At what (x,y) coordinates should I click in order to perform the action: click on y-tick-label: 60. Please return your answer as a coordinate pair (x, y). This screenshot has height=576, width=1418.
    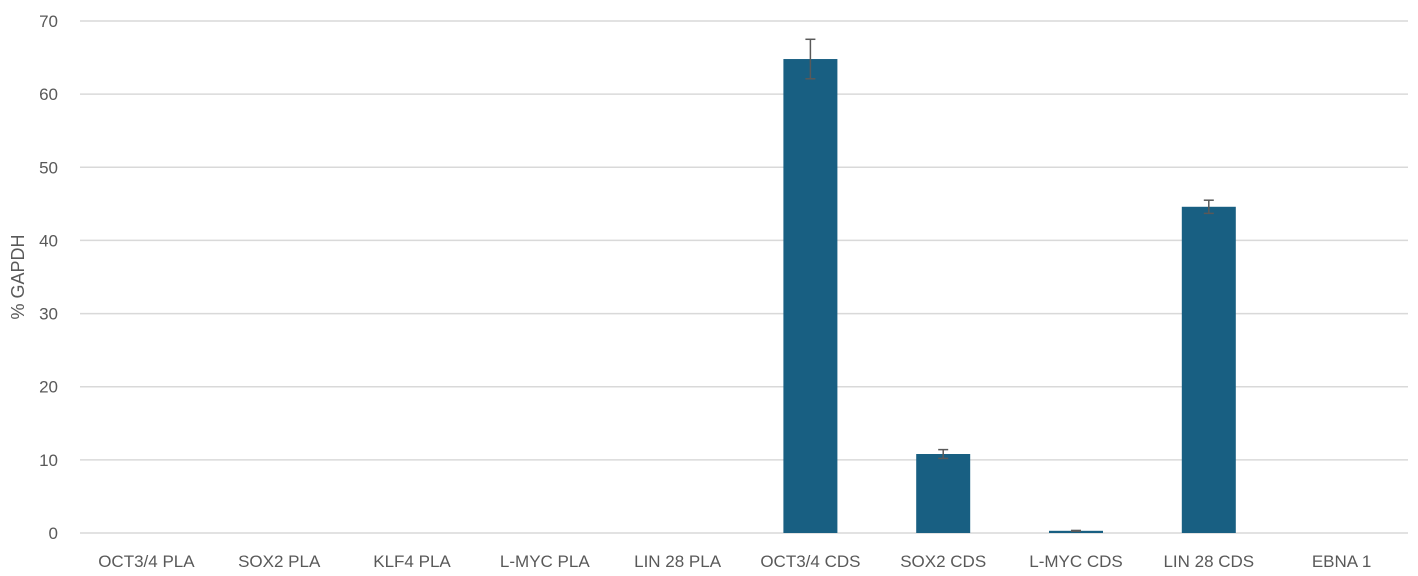
    Looking at the image, I should click on (48, 94).